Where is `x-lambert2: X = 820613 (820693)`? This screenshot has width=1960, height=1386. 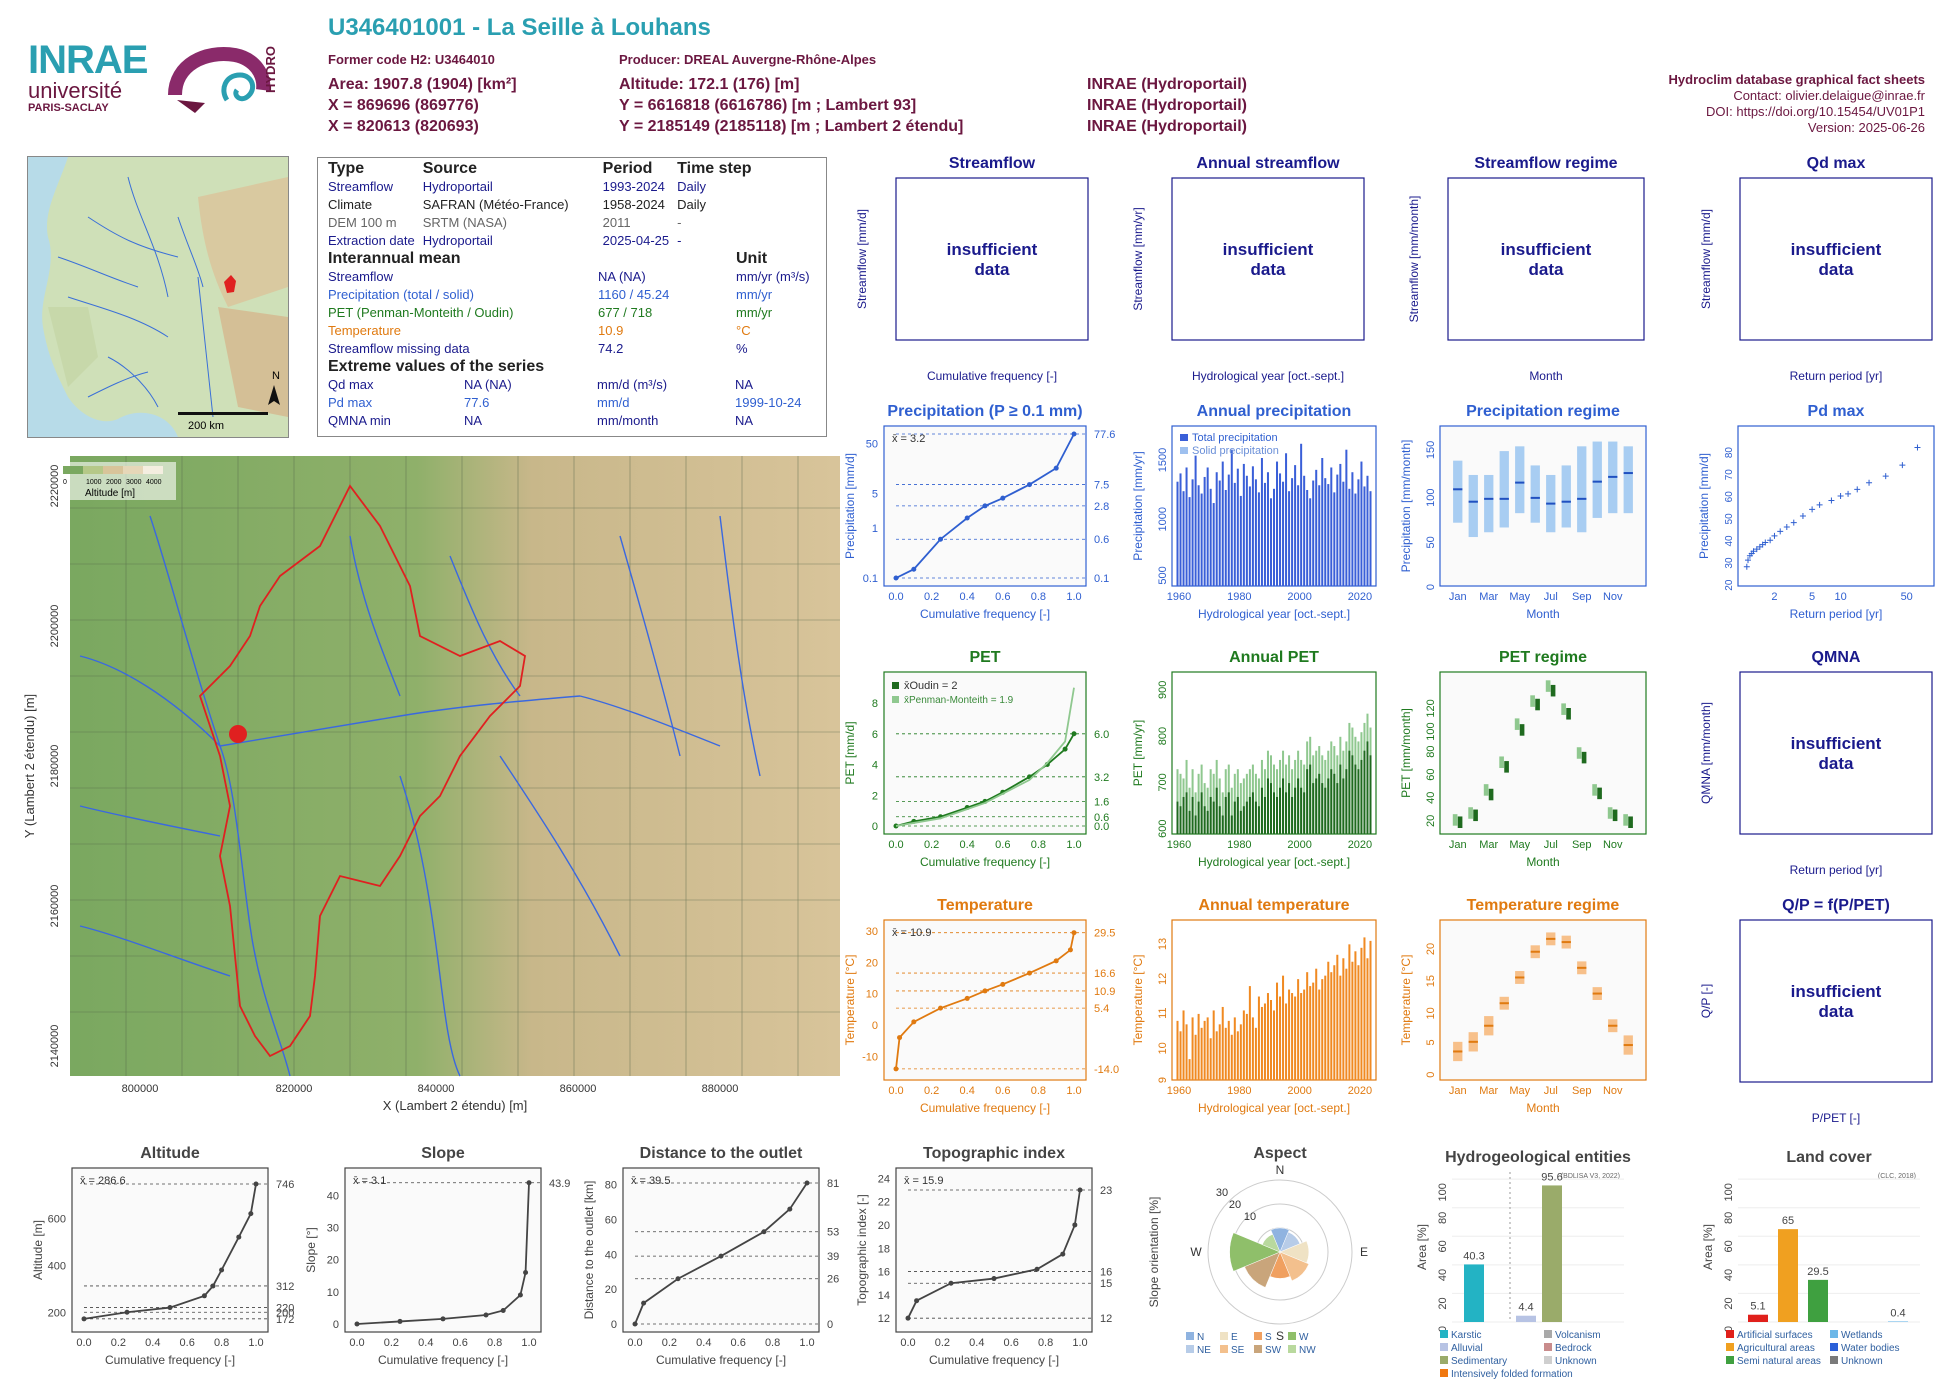
x-lambert2: X = 820613 (820693) is located at coordinates (403, 126).